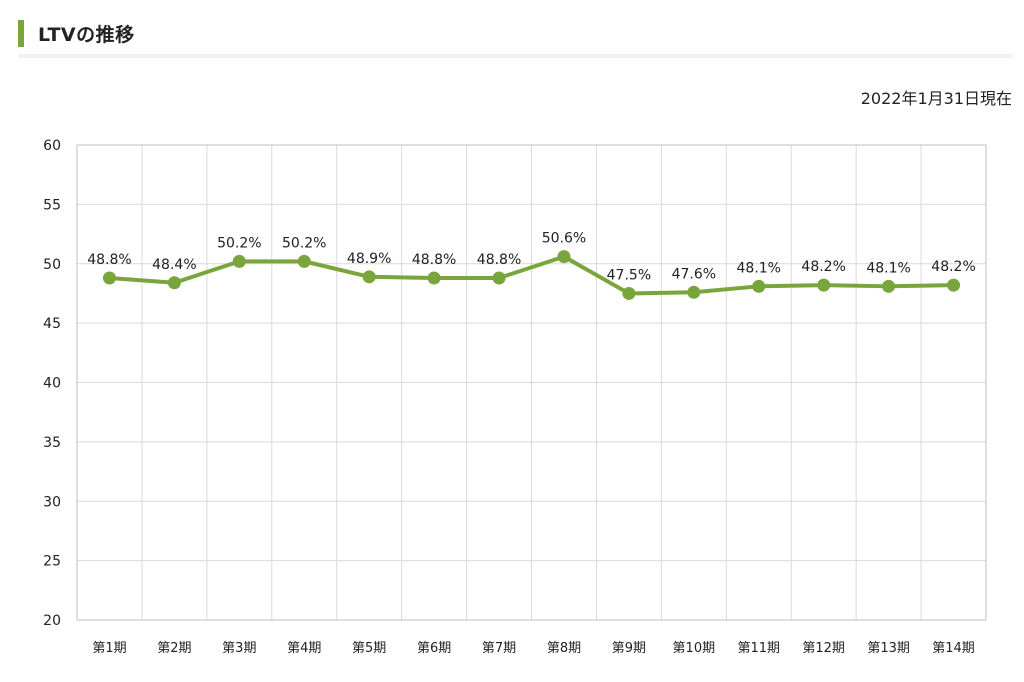 The height and width of the screenshot is (682, 1024). Describe the element at coordinates (564, 239) in the screenshot. I see `data-label: 50.6%` at that location.